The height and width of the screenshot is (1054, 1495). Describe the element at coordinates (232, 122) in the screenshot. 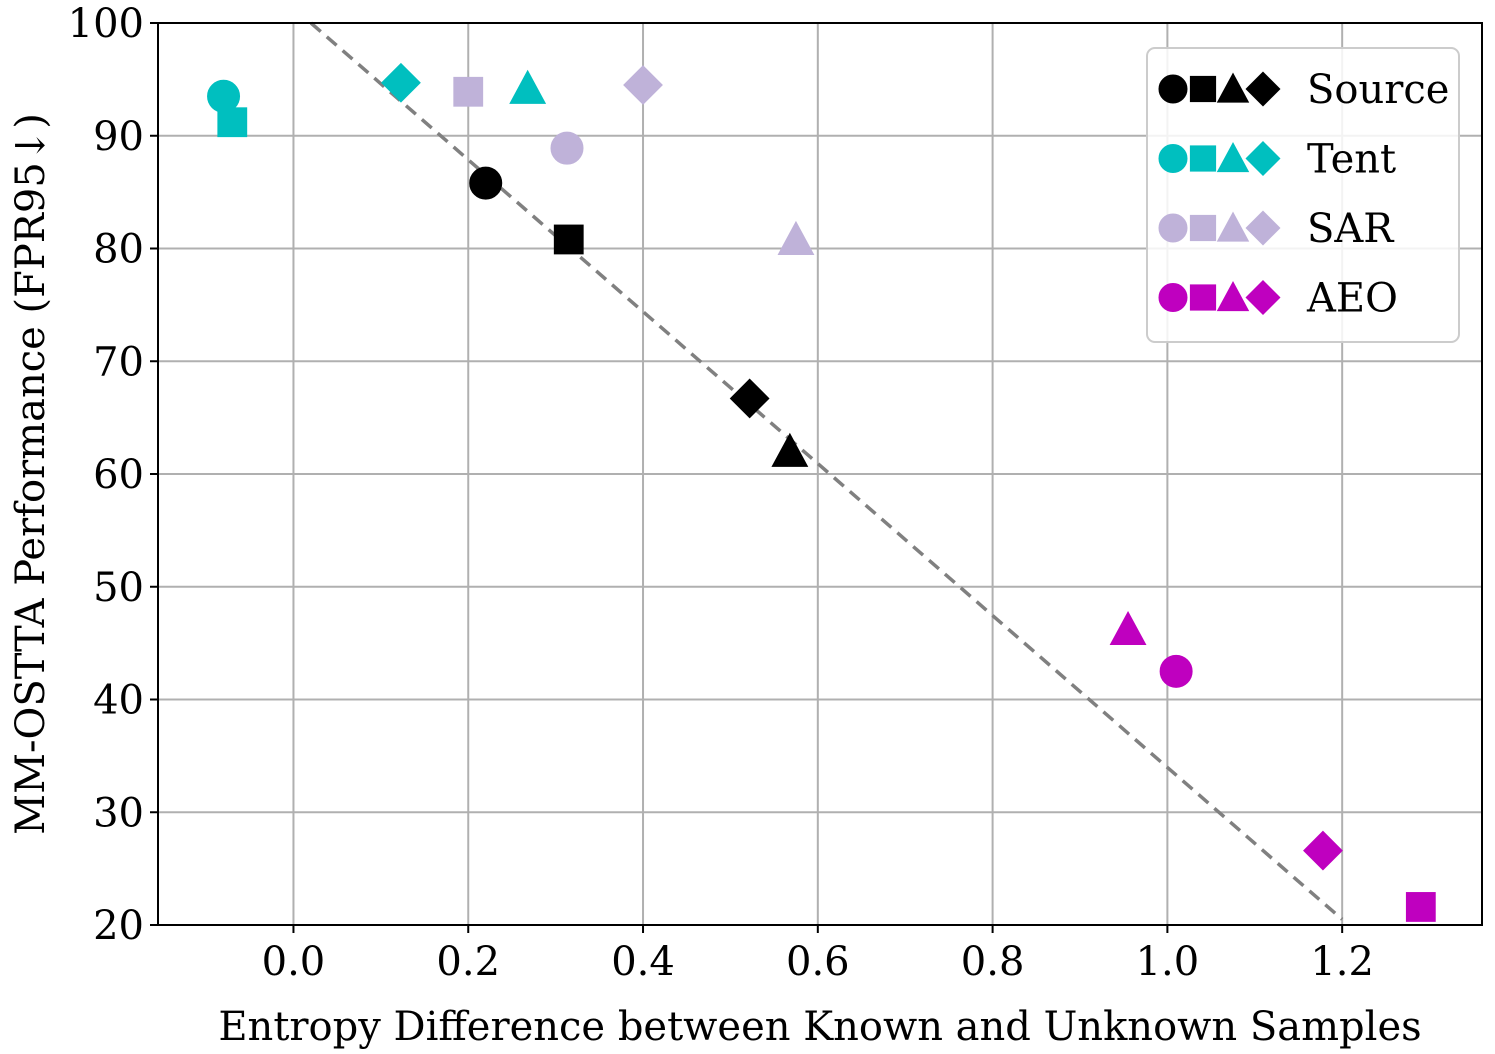

I see `tent-square-point` at that location.